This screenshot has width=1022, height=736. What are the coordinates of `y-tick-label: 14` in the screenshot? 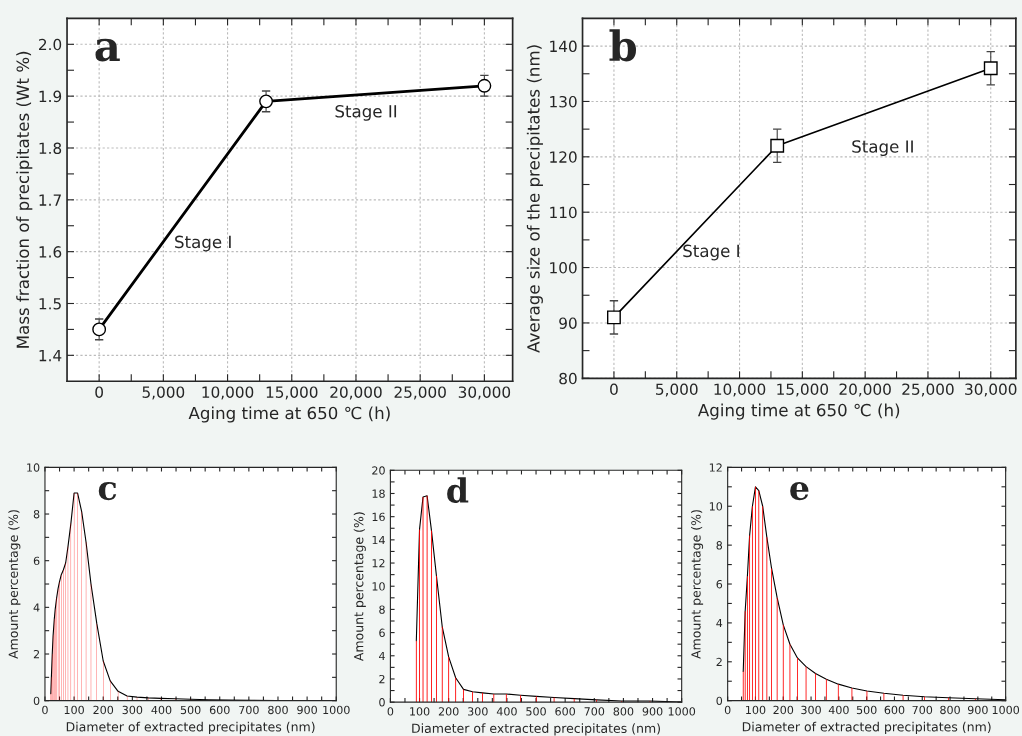 It's located at (378, 540).